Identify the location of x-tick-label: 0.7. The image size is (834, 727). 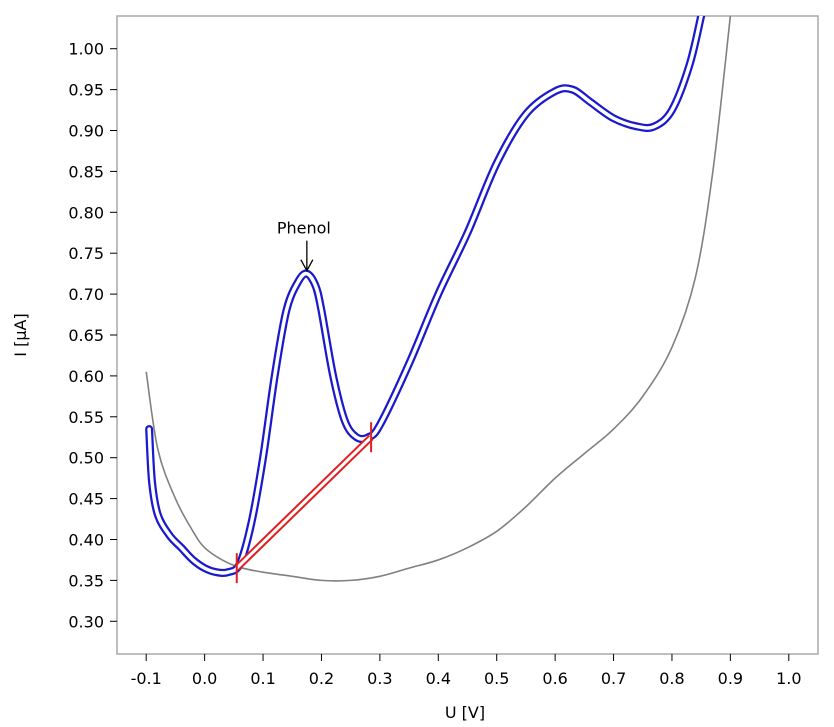
(613, 678).